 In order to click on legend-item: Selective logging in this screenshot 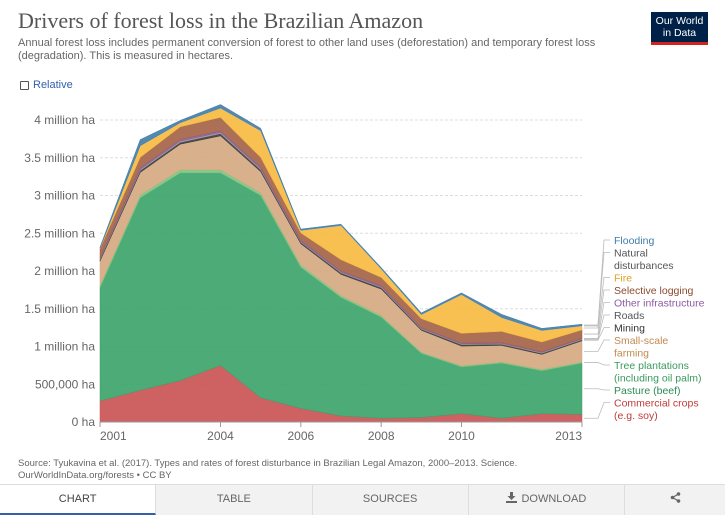, I will do `click(639, 310)`.